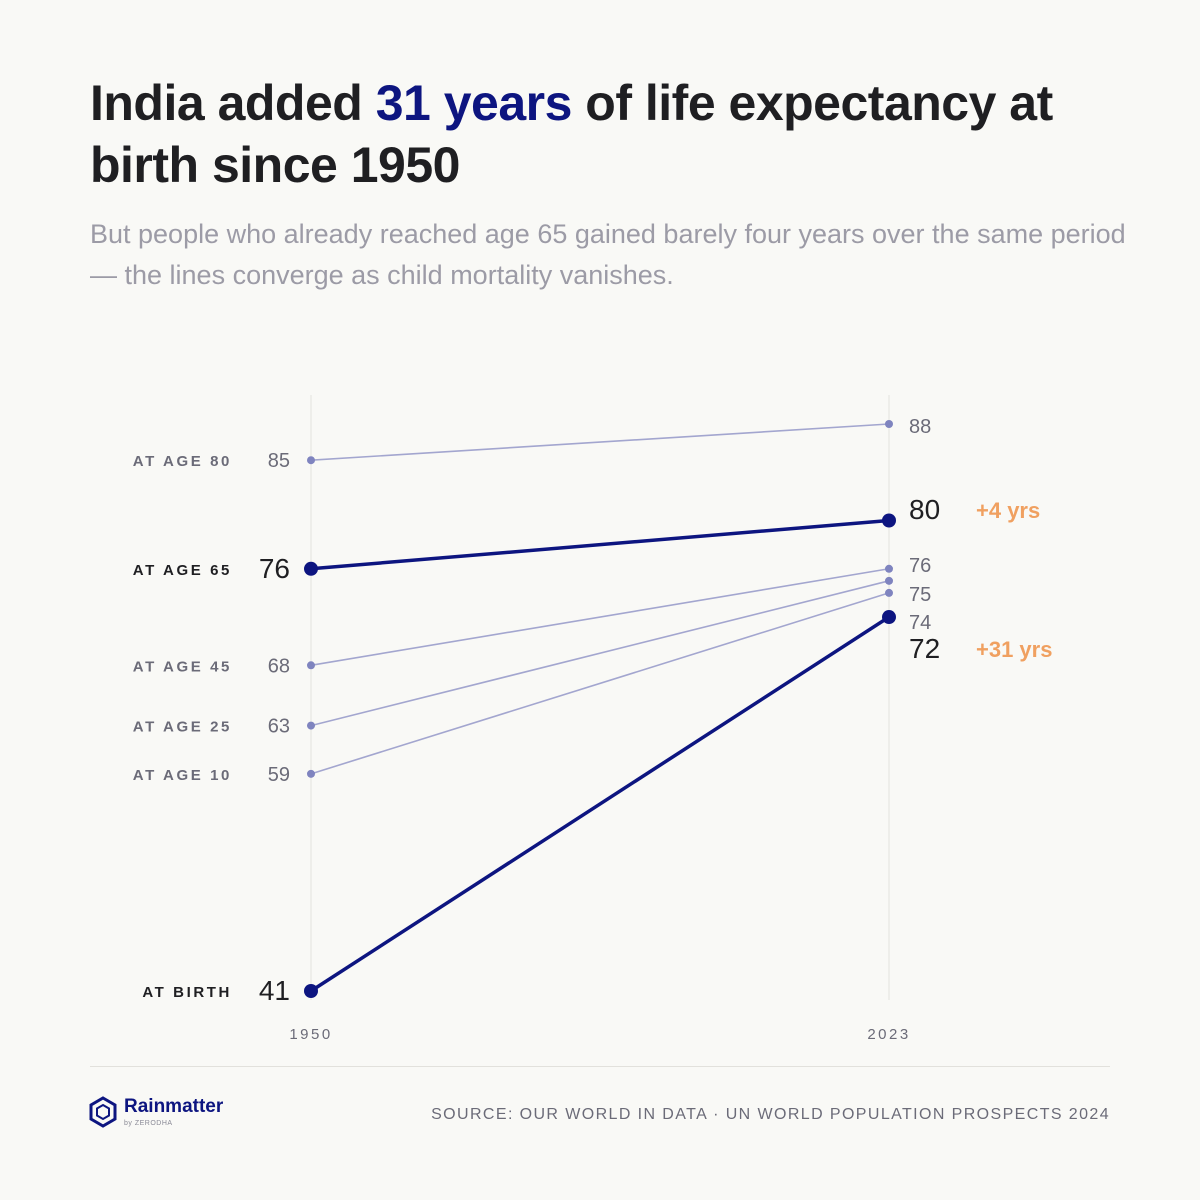 This screenshot has width=1200, height=1200. What do you see at coordinates (182, 570) in the screenshot?
I see `series-label: AT AGE 65` at bounding box center [182, 570].